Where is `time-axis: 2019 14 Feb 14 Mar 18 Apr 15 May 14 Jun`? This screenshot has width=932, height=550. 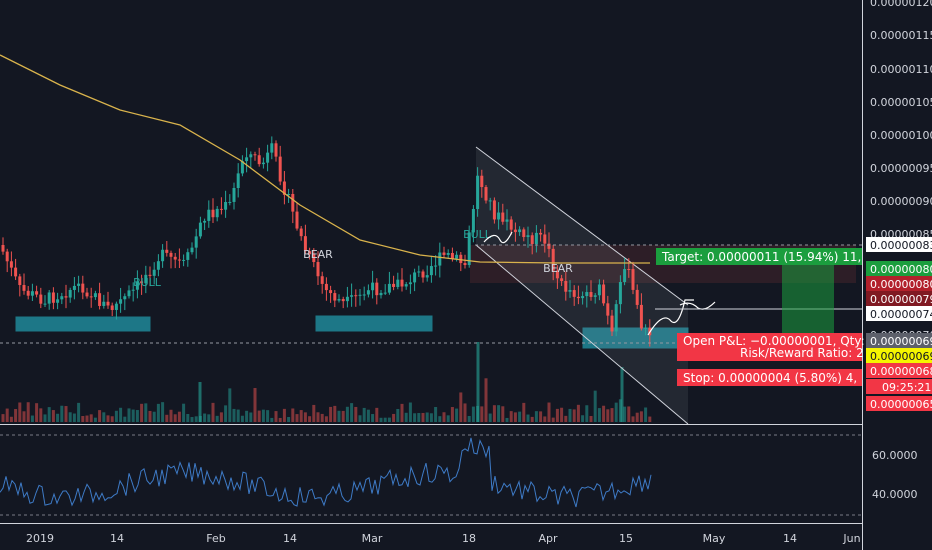
time-axis: 2019 14 Feb 14 Mar 18 Apr 15 May 14 Jun is located at coordinates (443, 538).